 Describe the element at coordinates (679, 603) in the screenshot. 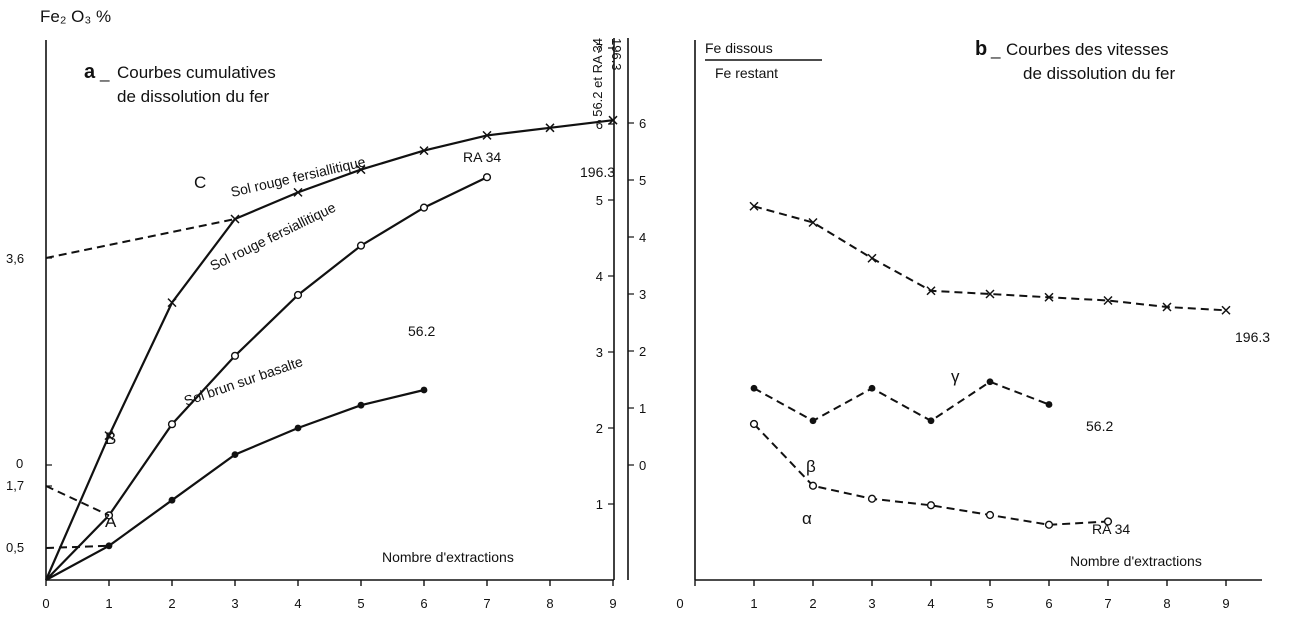

I see `x-tick-label-b-0: 0` at that location.